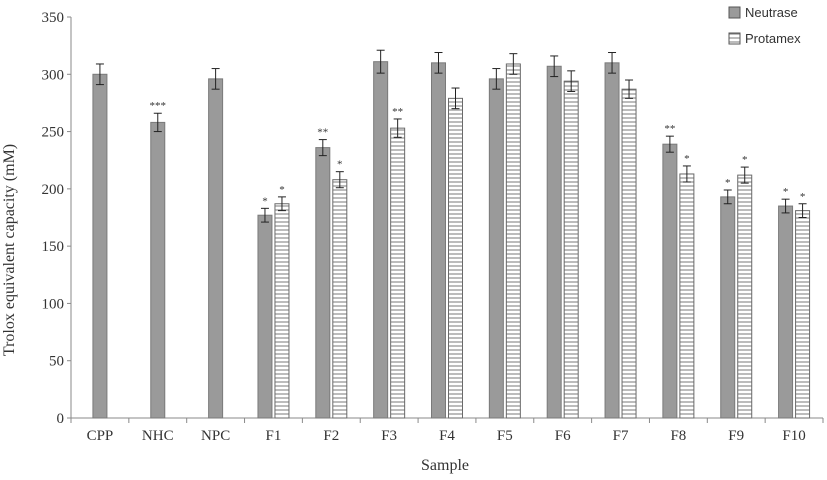 The image size is (827, 480). What do you see at coordinates (53, 247) in the screenshot?
I see `y-tick-label: 150` at bounding box center [53, 247].